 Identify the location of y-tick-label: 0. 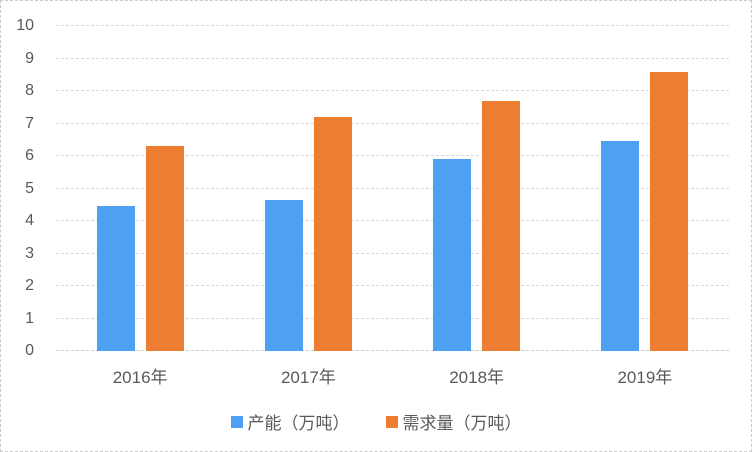
(29, 350).